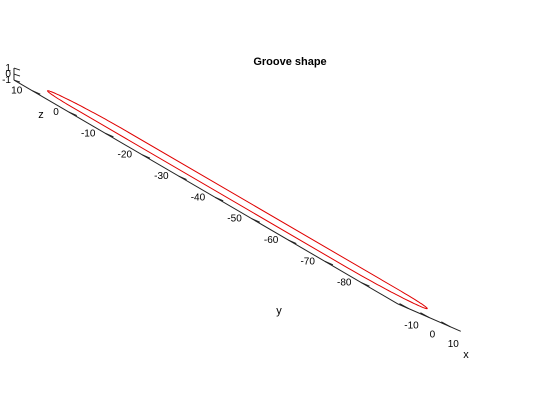 The image size is (560, 420). What do you see at coordinates (344, 283) in the screenshot?
I see `y-tick-label: -80` at bounding box center [344, 283].